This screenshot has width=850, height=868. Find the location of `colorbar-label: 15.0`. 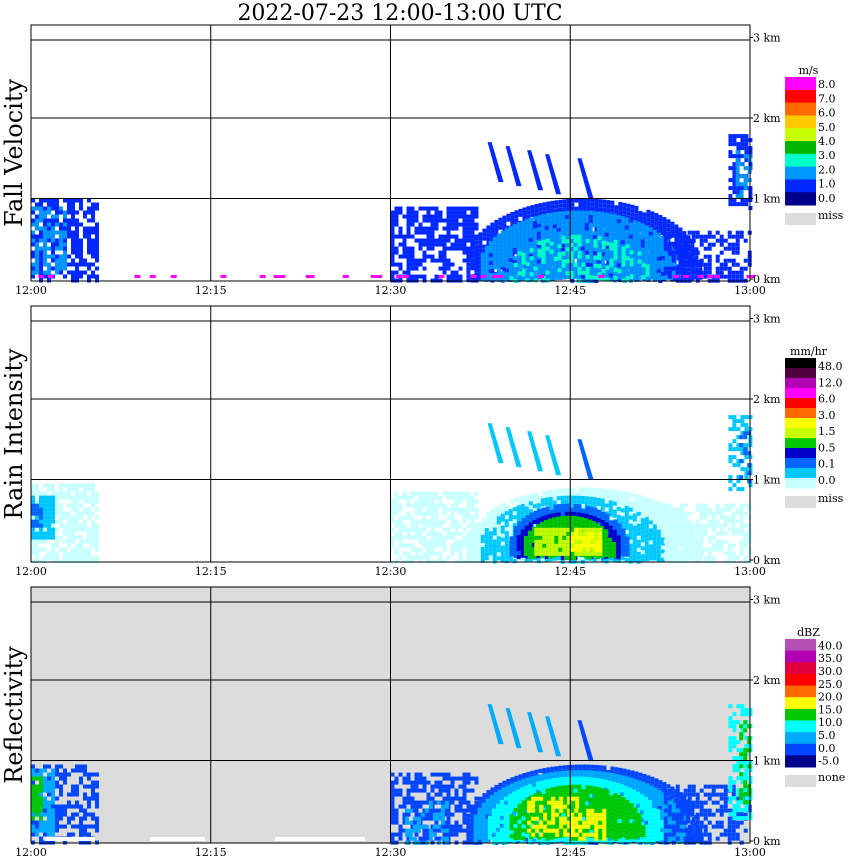

colorbar-label: 15.0 is located at coordinates (830, 709).